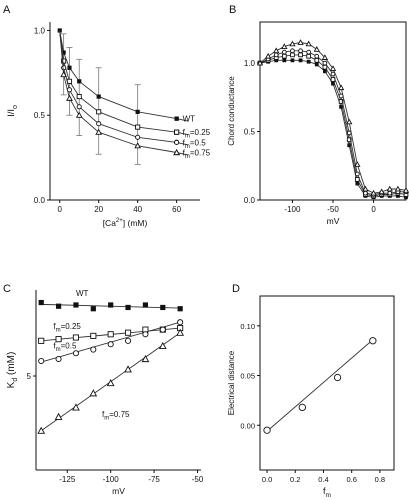  I want to click on b-y-axis-title: Chord conductance, so click(231, 111).